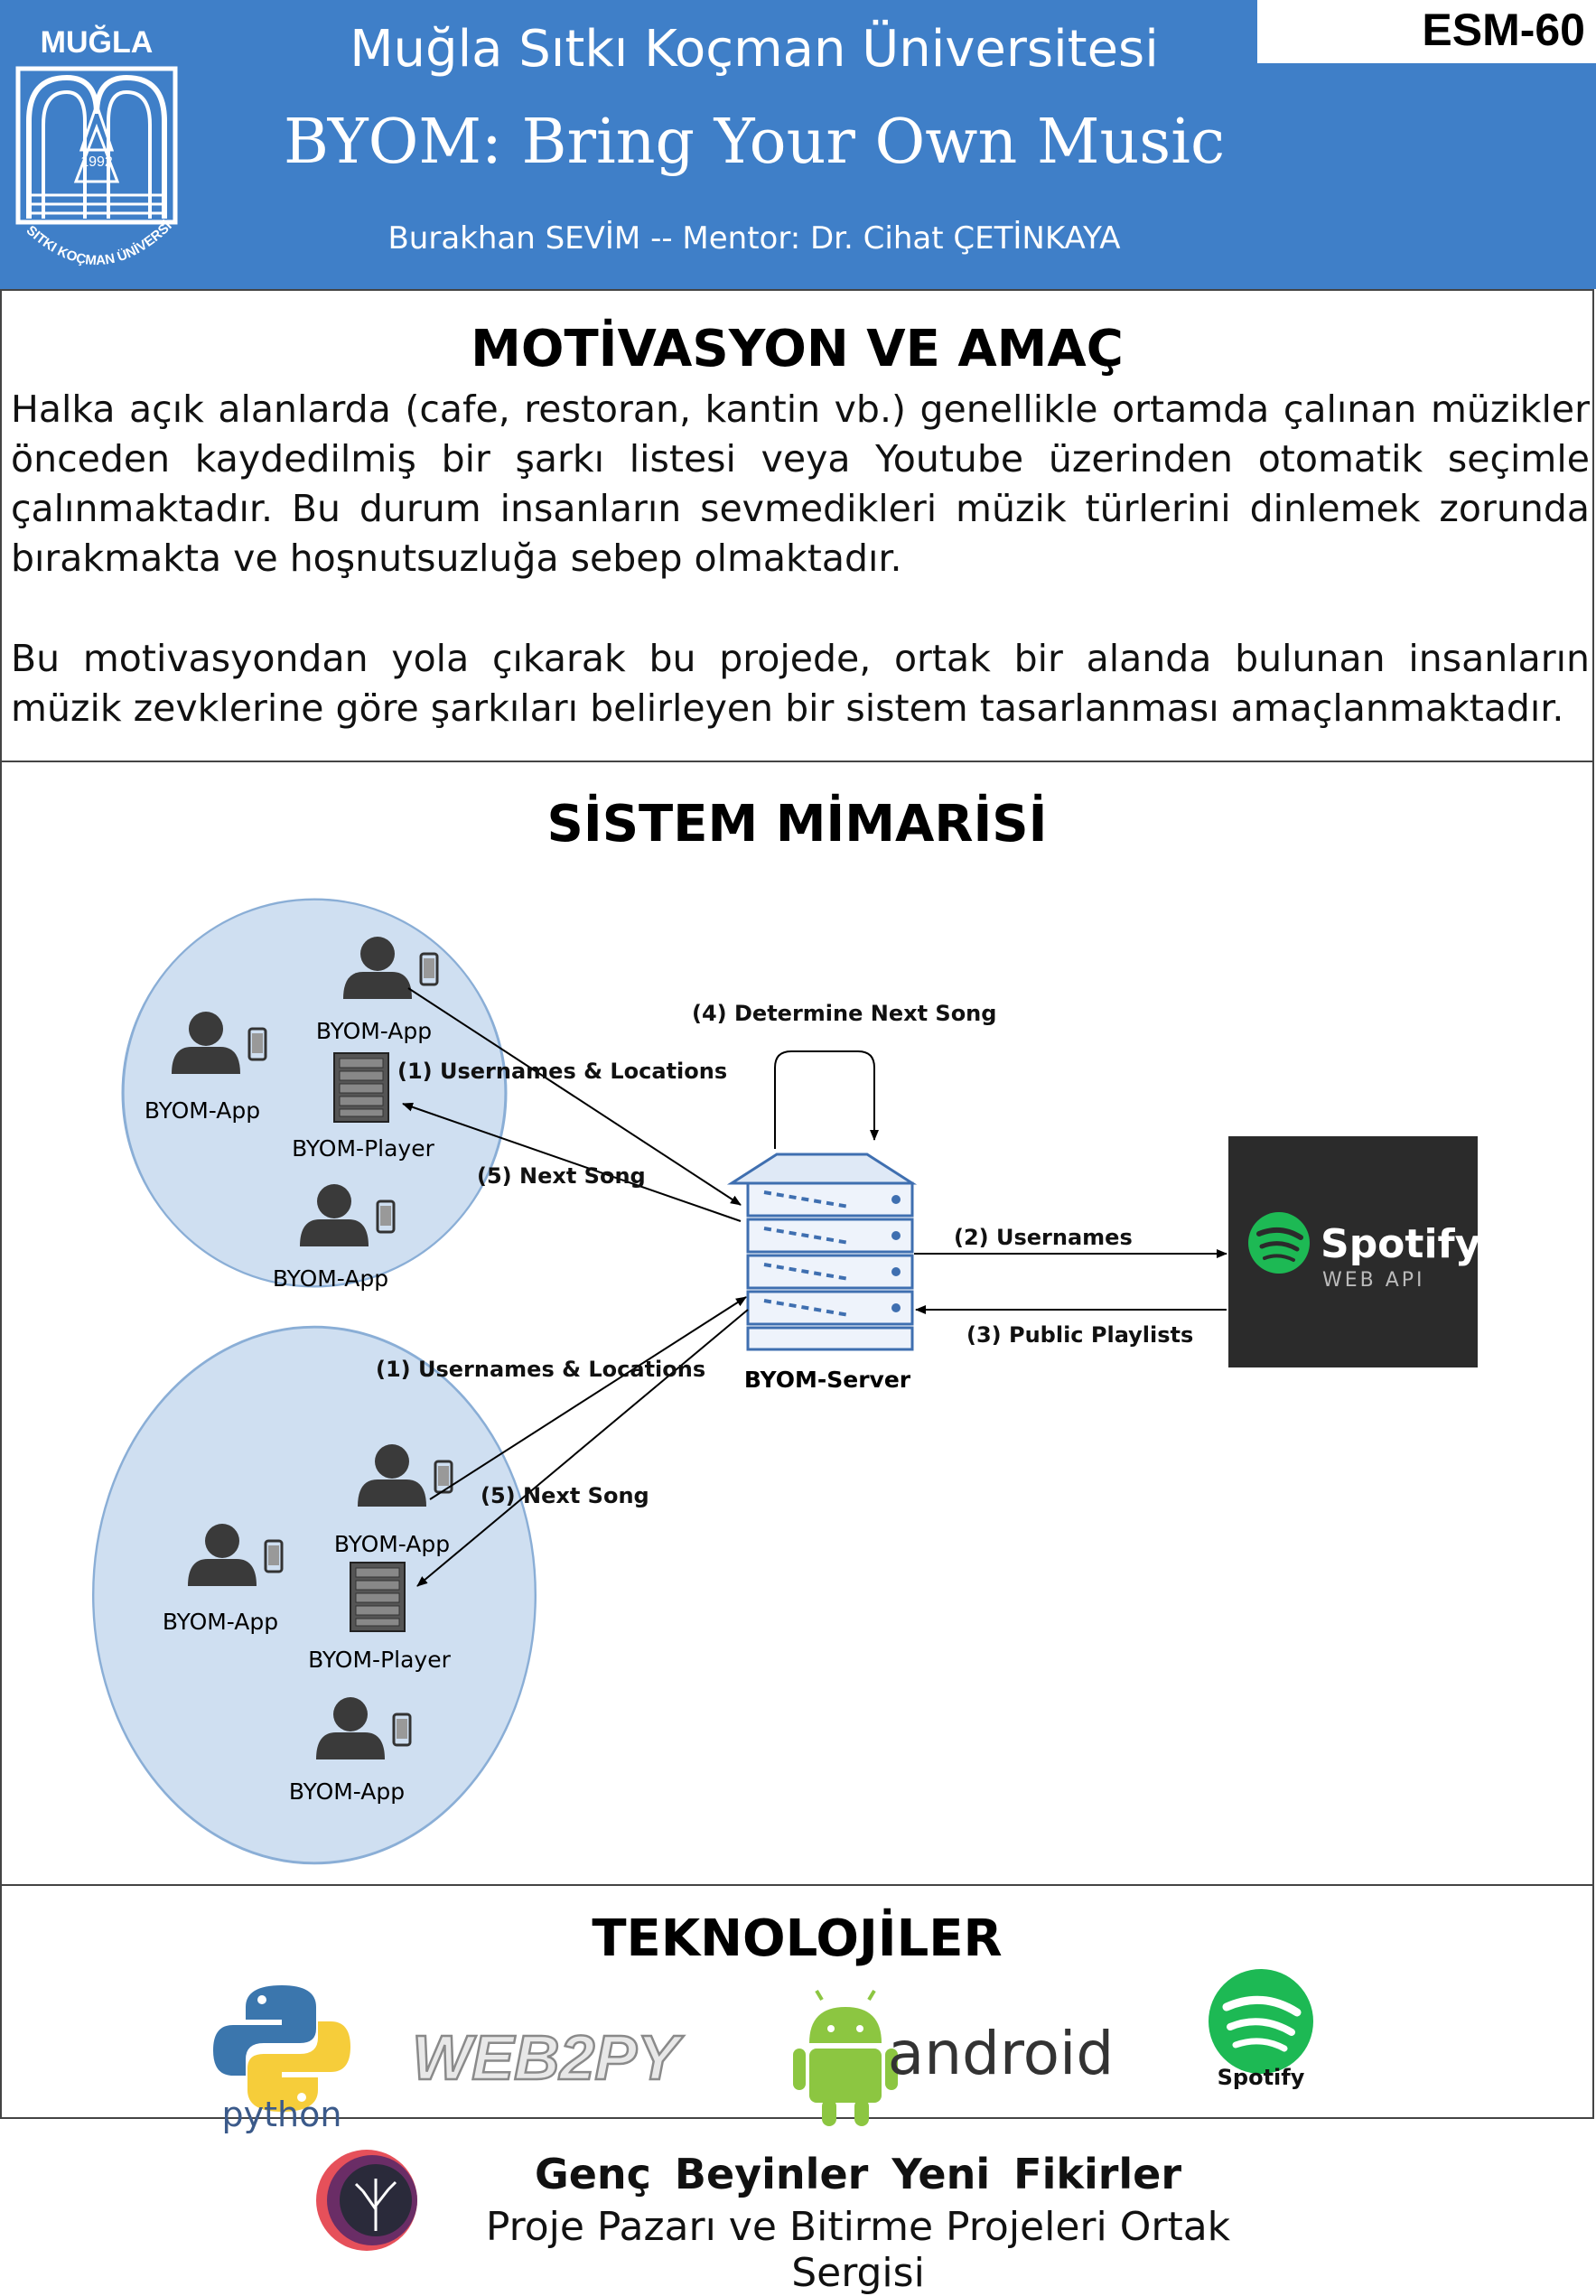 The width and height of the screenshot is (1596, 2296). I want to click on poster-title: BYOM: Bring Your Own Music, so click(754, 142).